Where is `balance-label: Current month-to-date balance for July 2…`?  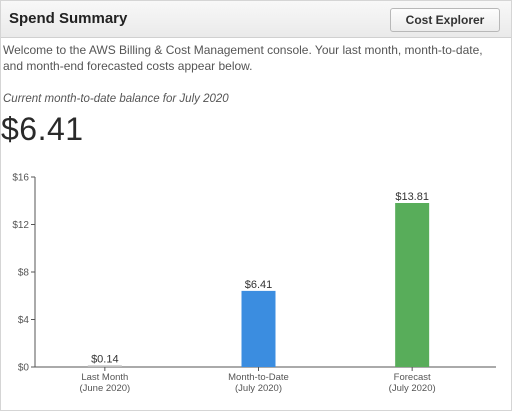
balance-label: Current month-to-date balance for July 2… is located at coordinates (116, 99).